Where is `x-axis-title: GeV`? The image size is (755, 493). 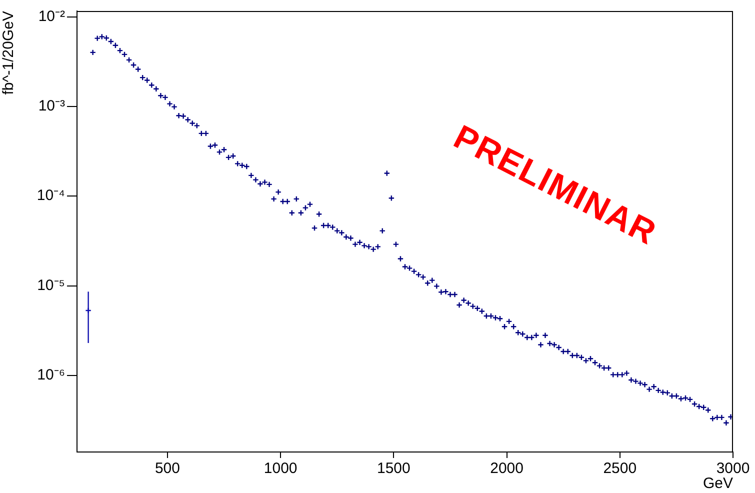
x-axis-title: GeV is located at coordinates (717, 483).